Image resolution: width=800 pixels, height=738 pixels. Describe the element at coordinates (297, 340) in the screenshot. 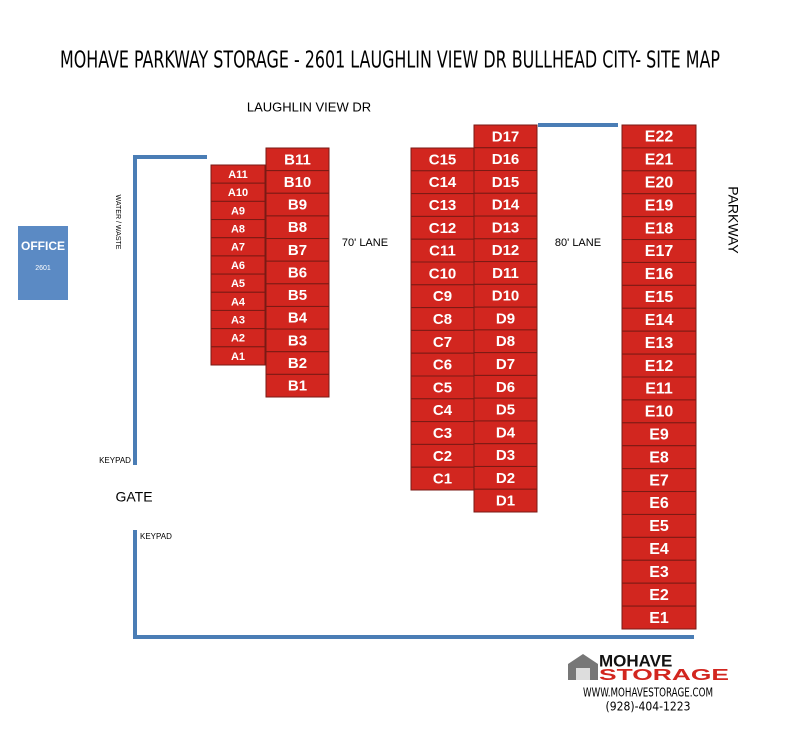

I see `unit-label: B3` at that location.